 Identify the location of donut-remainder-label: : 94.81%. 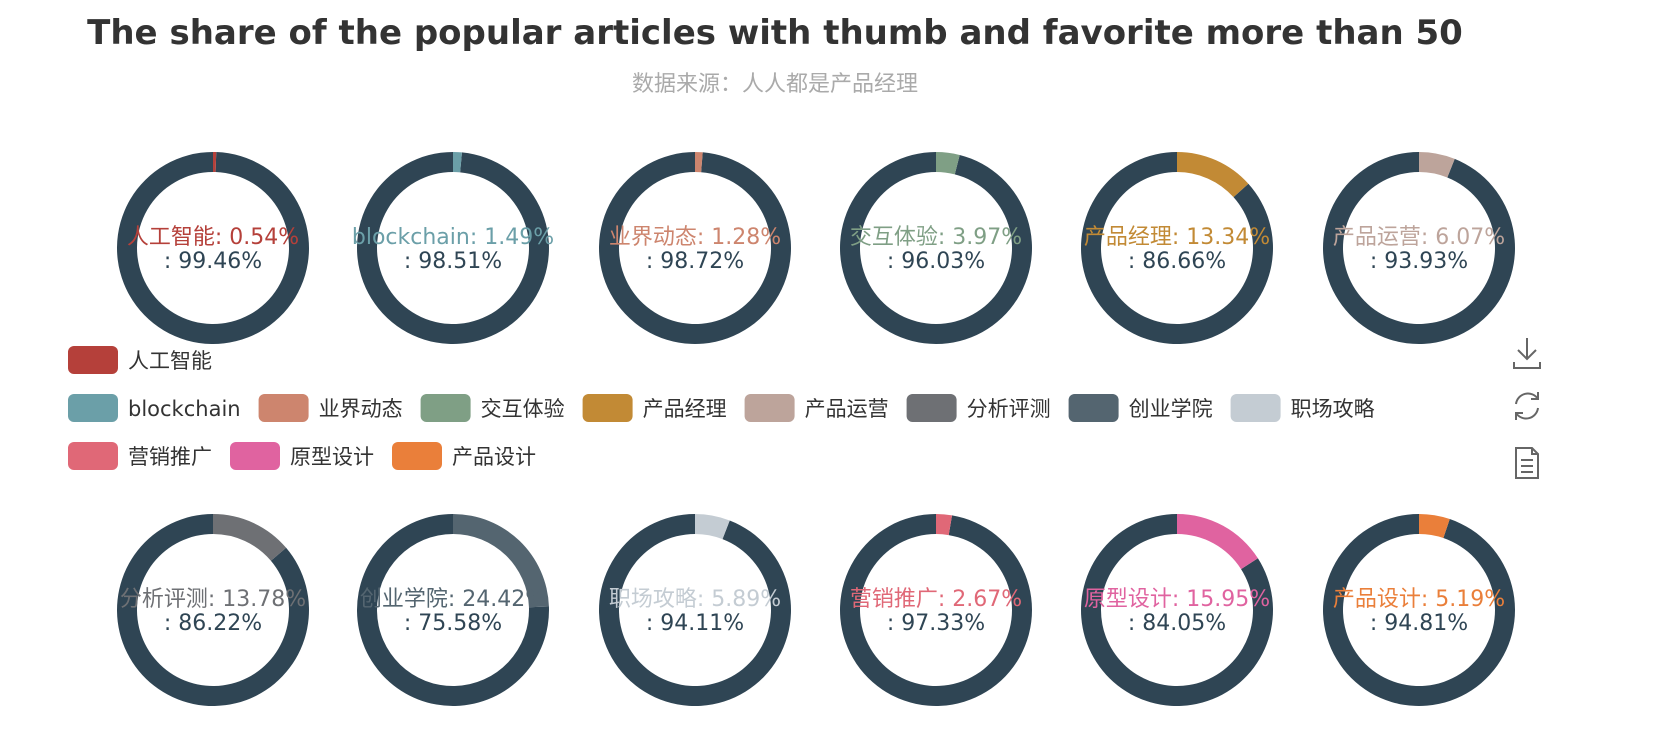
(1419, 623).